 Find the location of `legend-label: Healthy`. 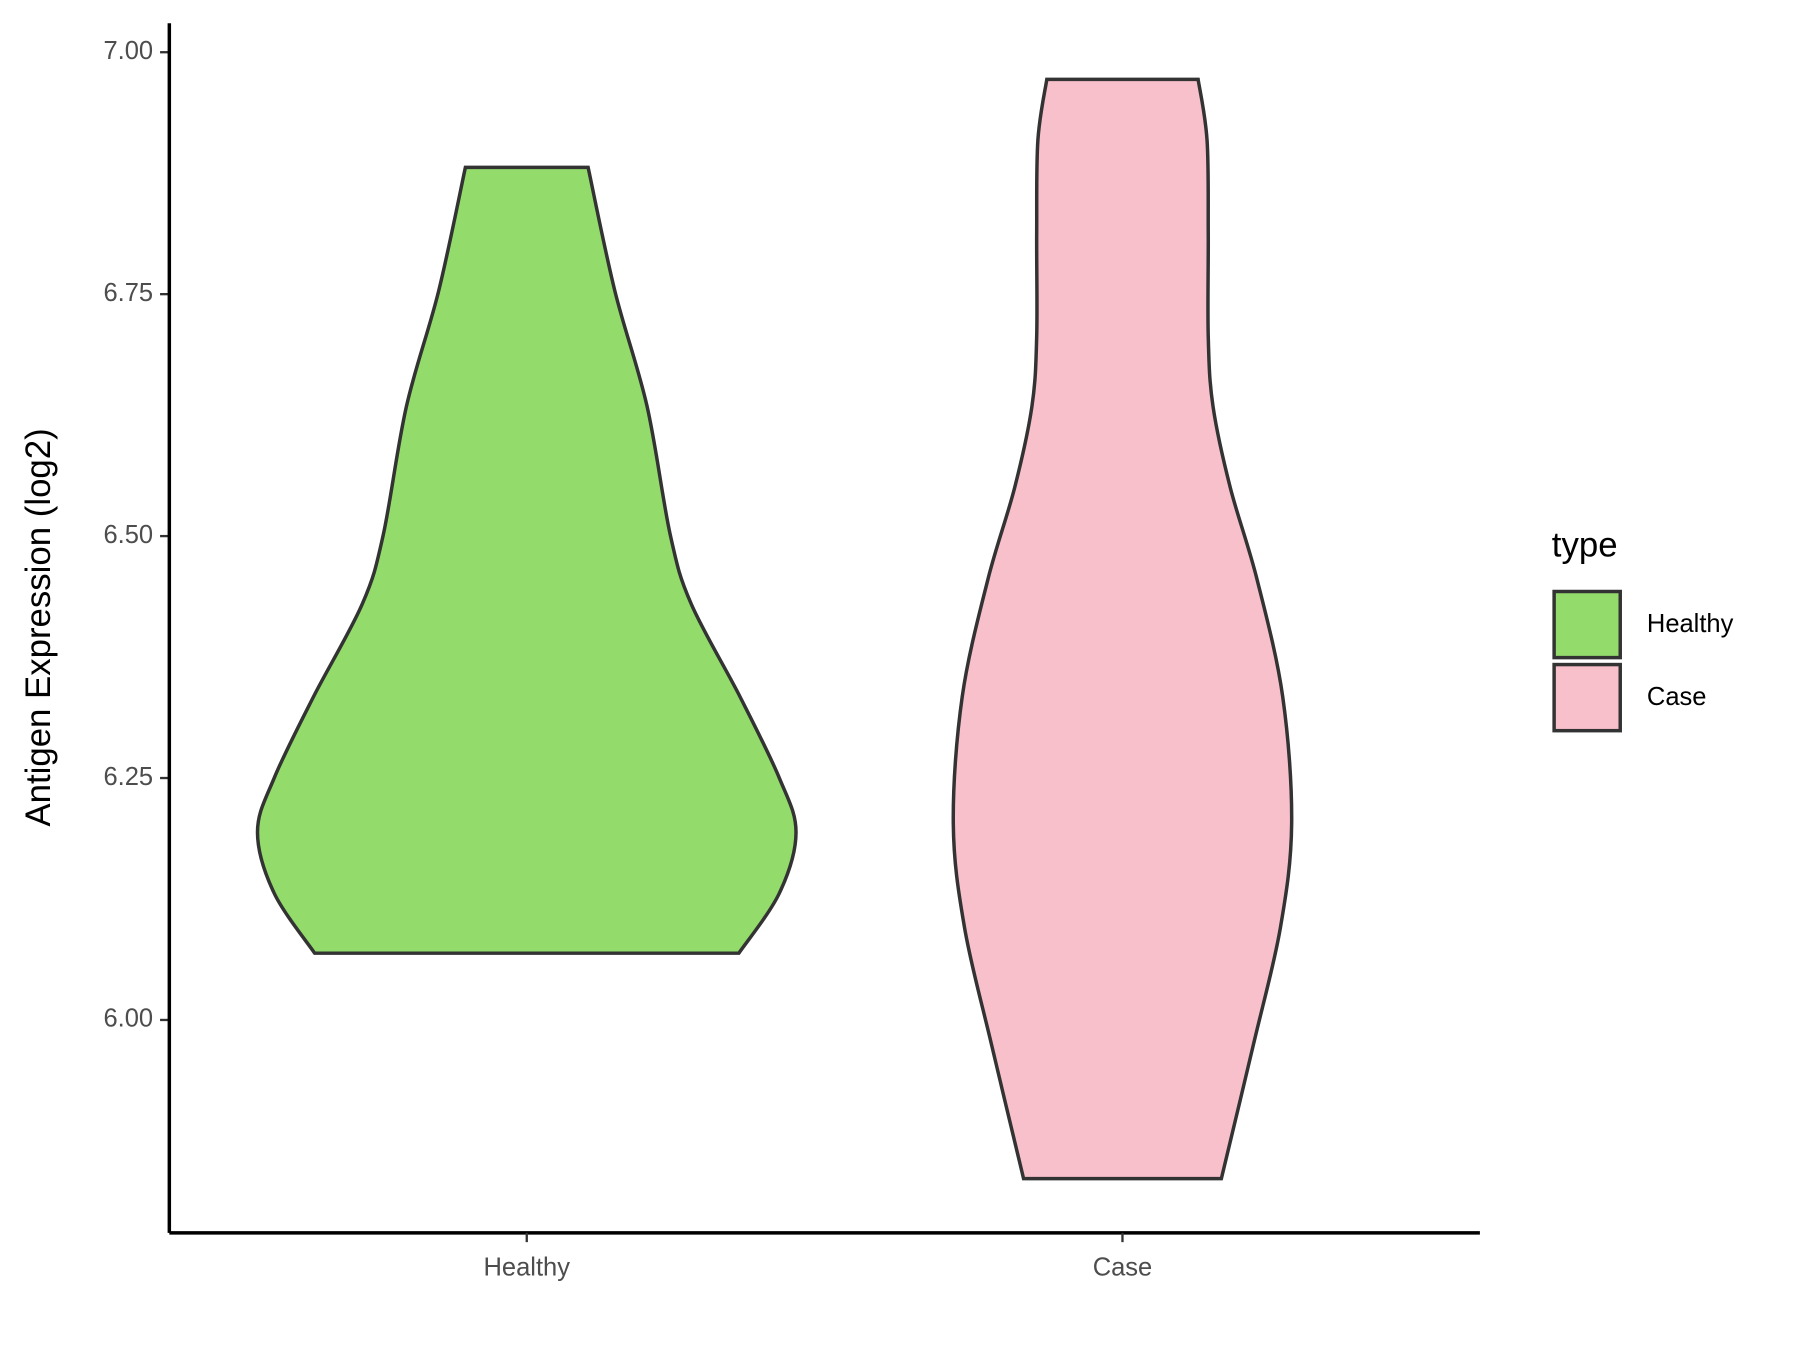

legend-label: Healthy is located at coordinates (1690, 624).